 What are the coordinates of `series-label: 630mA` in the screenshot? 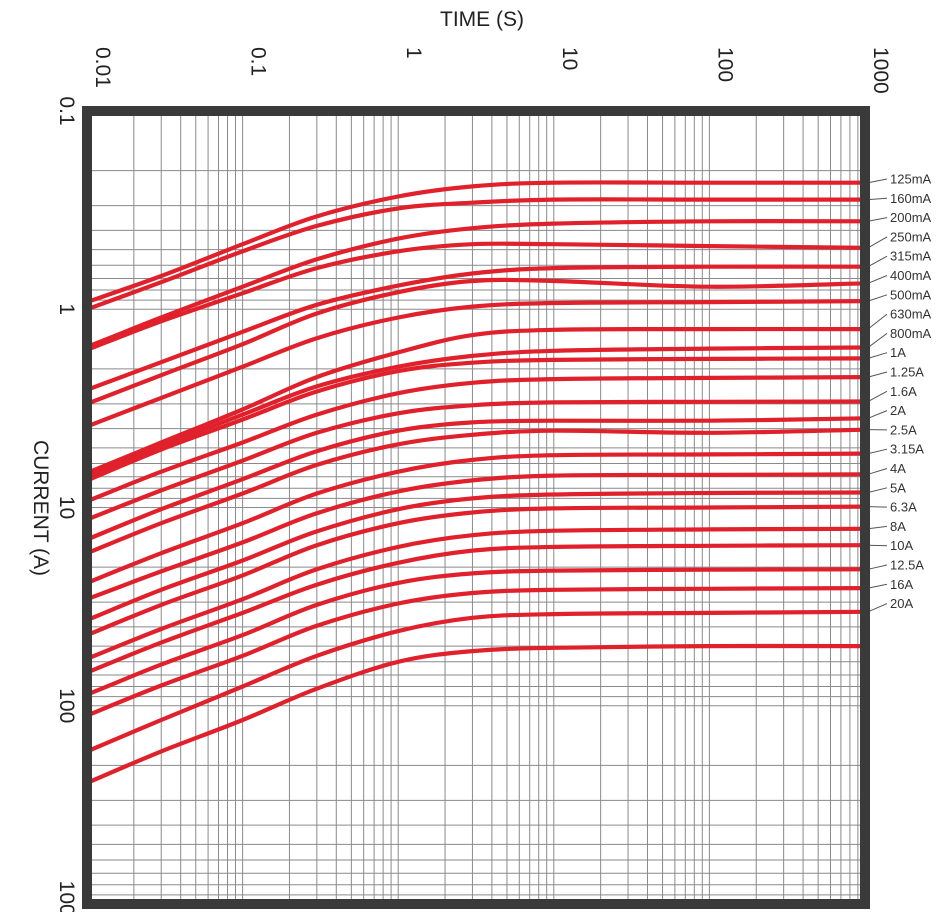 It's located at (911, 314).